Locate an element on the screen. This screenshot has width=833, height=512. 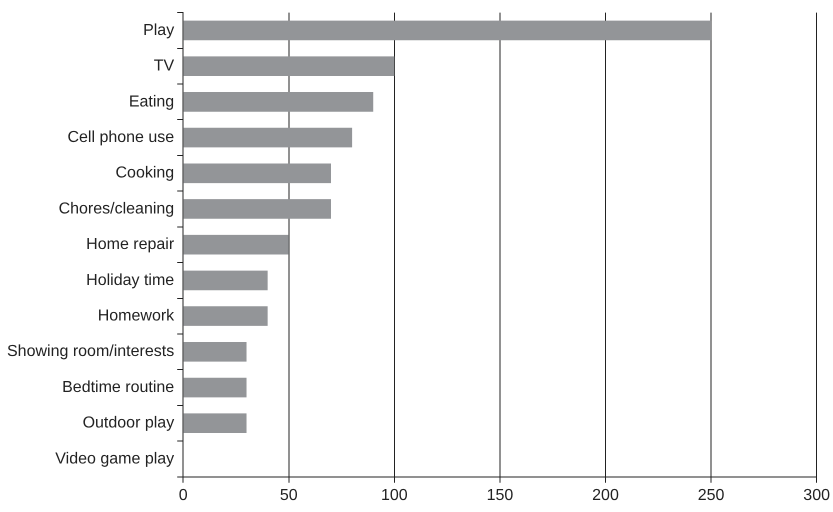
y-tick-label: Play is located at coordinates (158, 30).